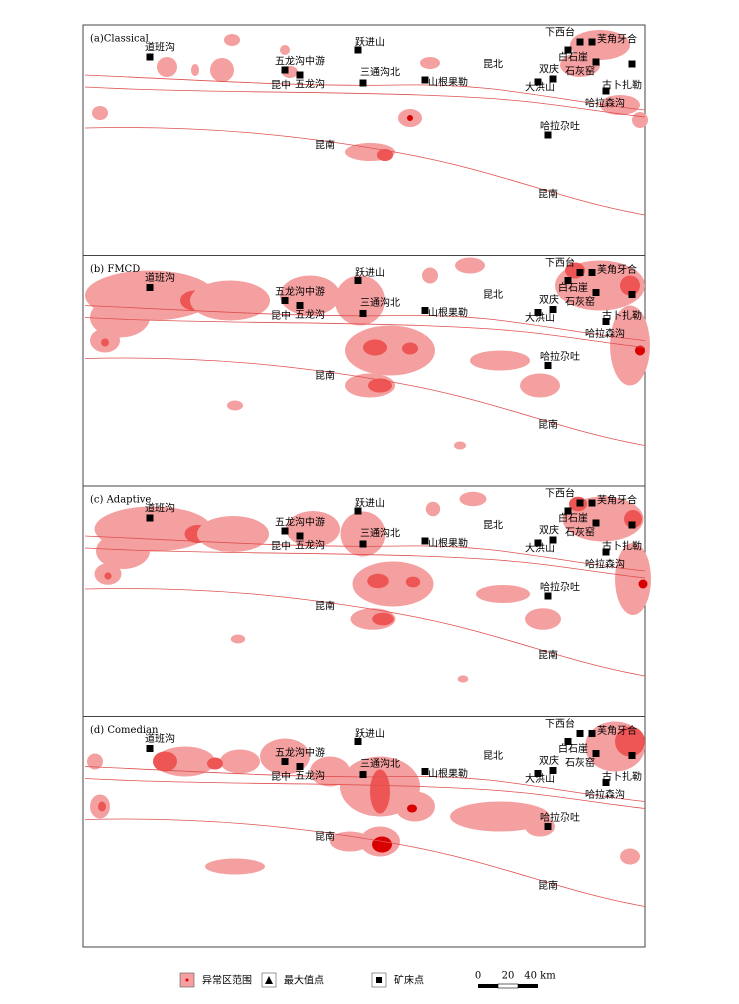  I want to click on legend: 异常区范围 最大值点 矿床点 0 20 40 km, so click(367, 980).